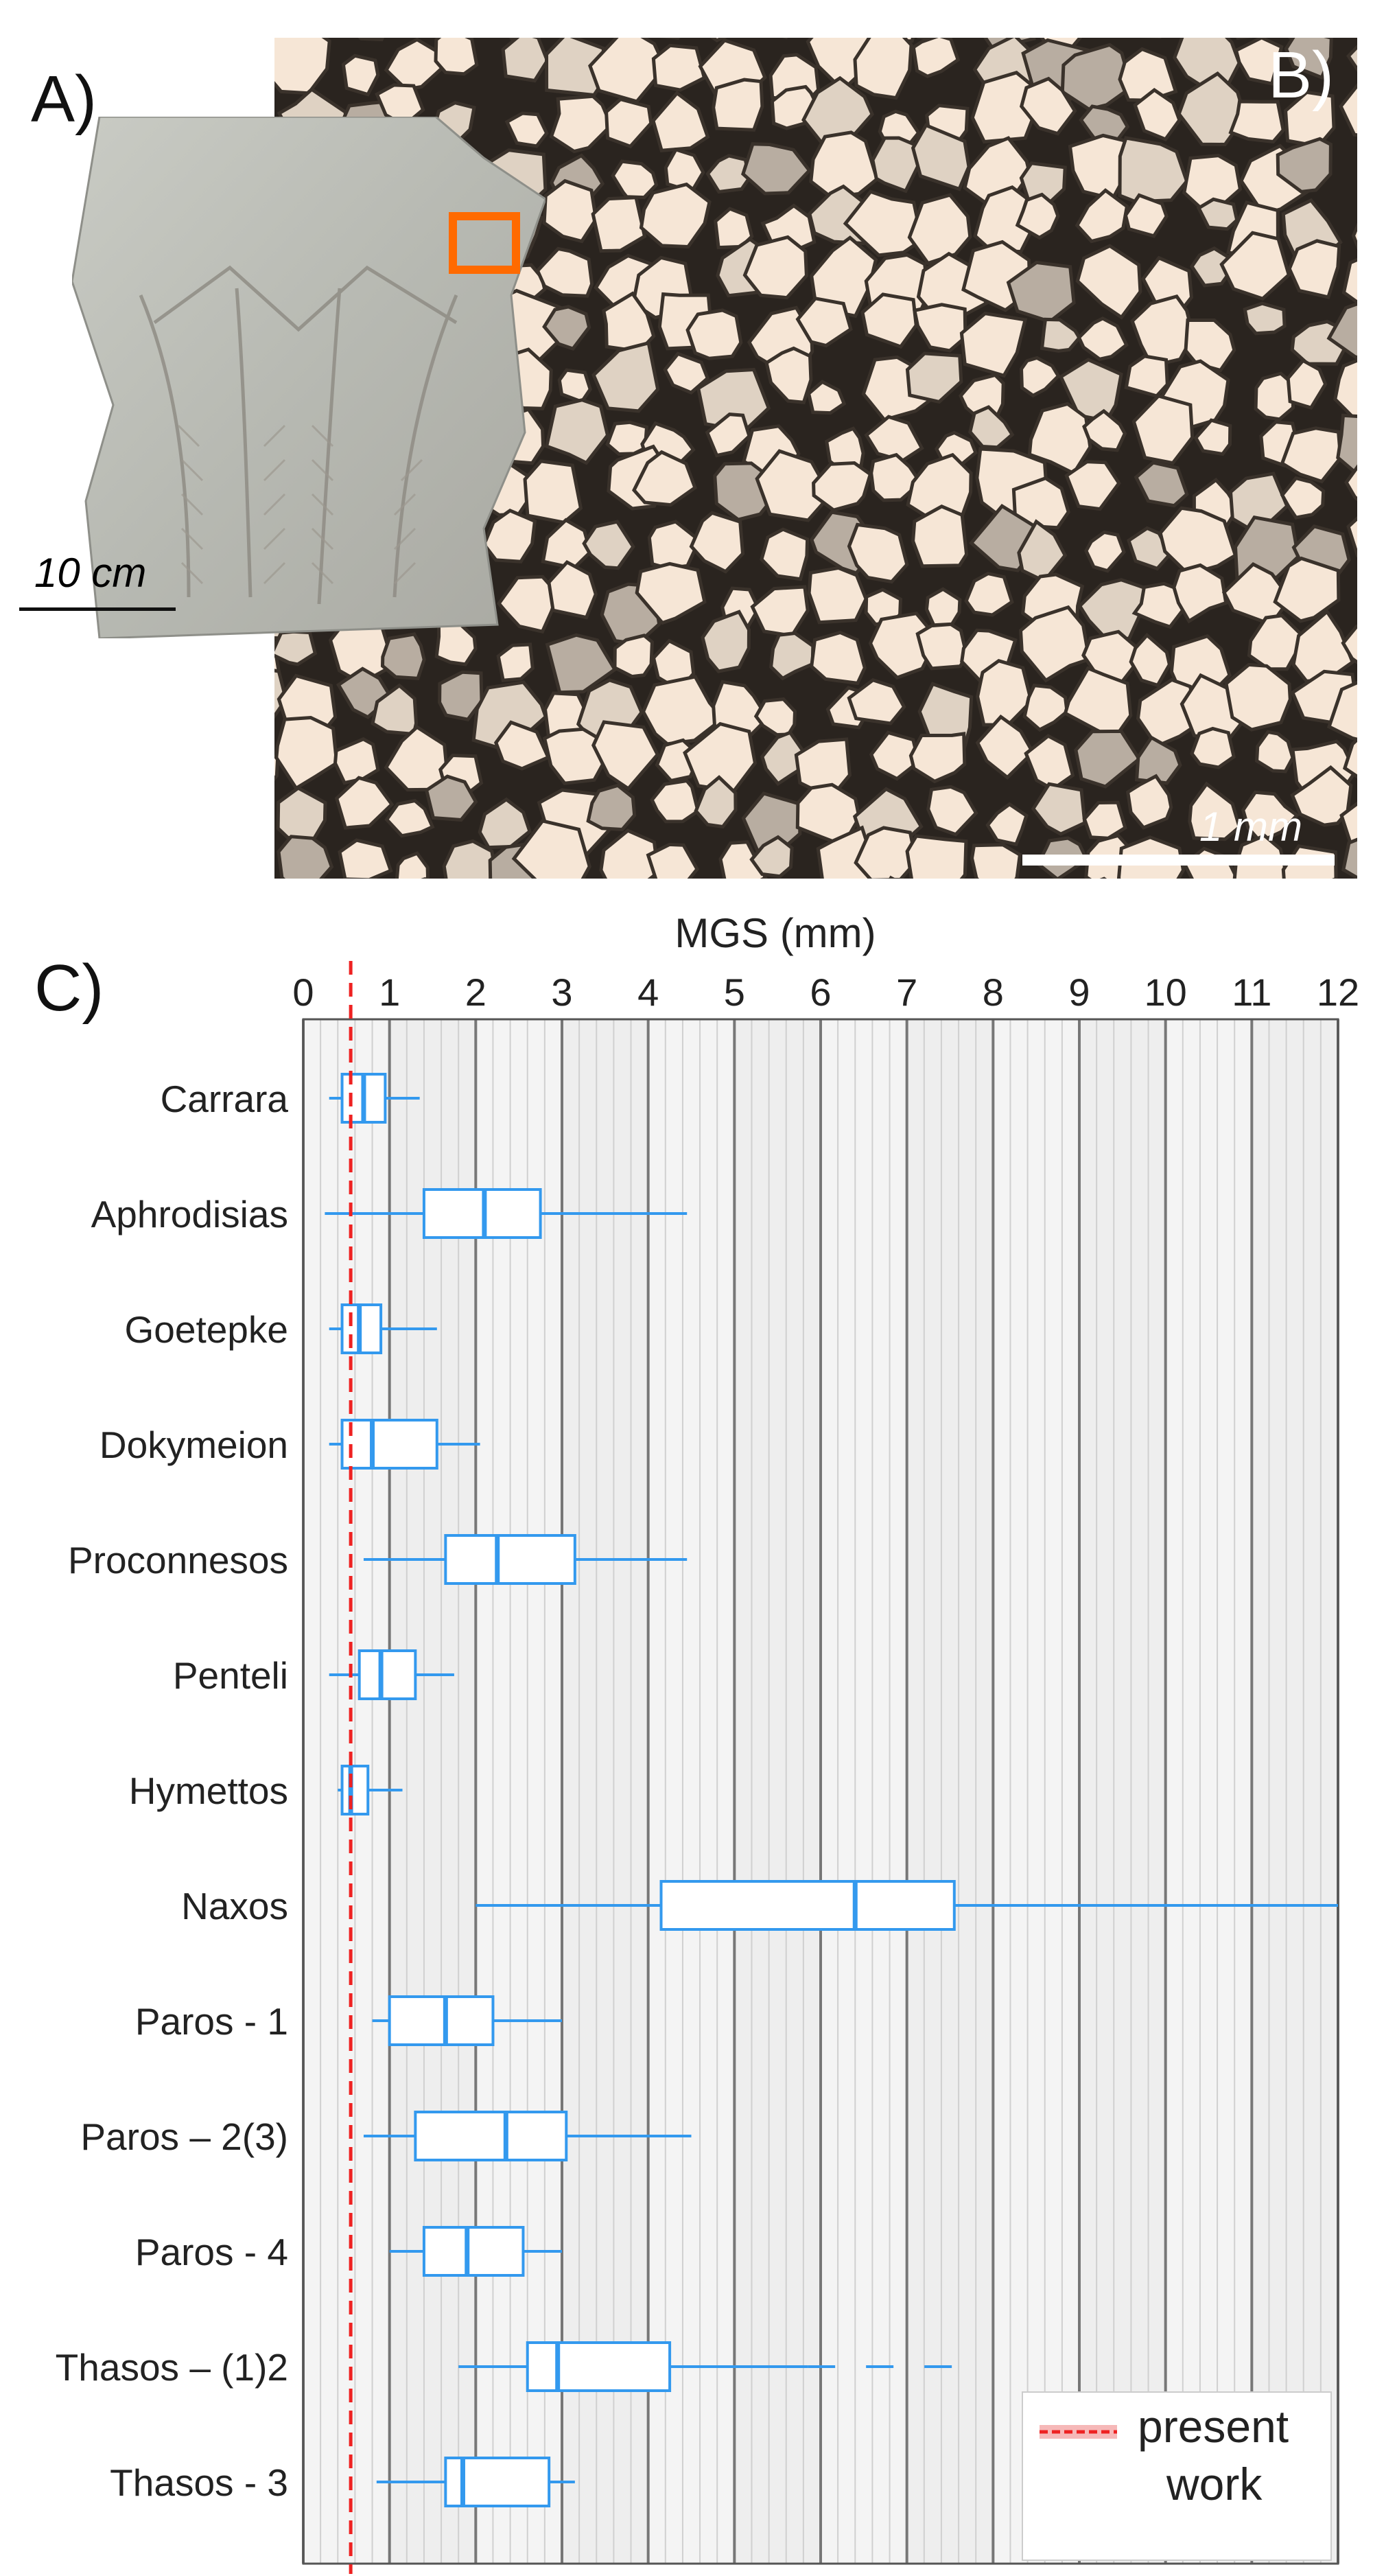 The image size is (1373, 2576). What do you see at coordinates (211, 2021) in the screenshot?
I see `category-label: Paros - 1` at bounding box center [211, 2021].